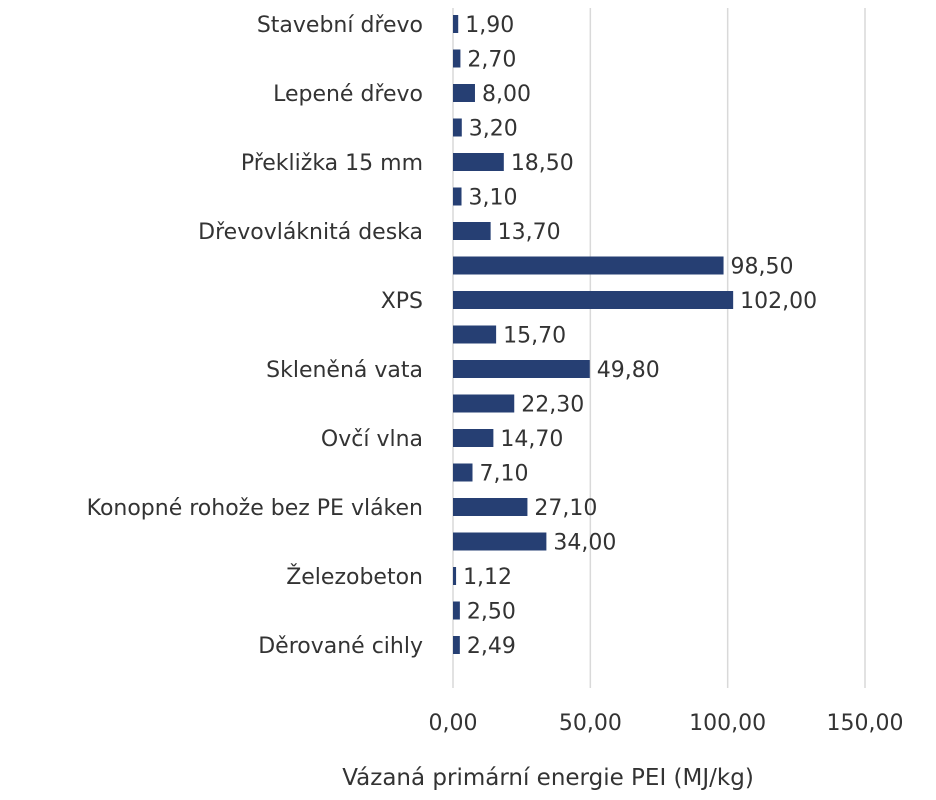 The height and width of the screenshot is (800, 936). I want to click on value-label-17: 2,50, so click(491, 612).